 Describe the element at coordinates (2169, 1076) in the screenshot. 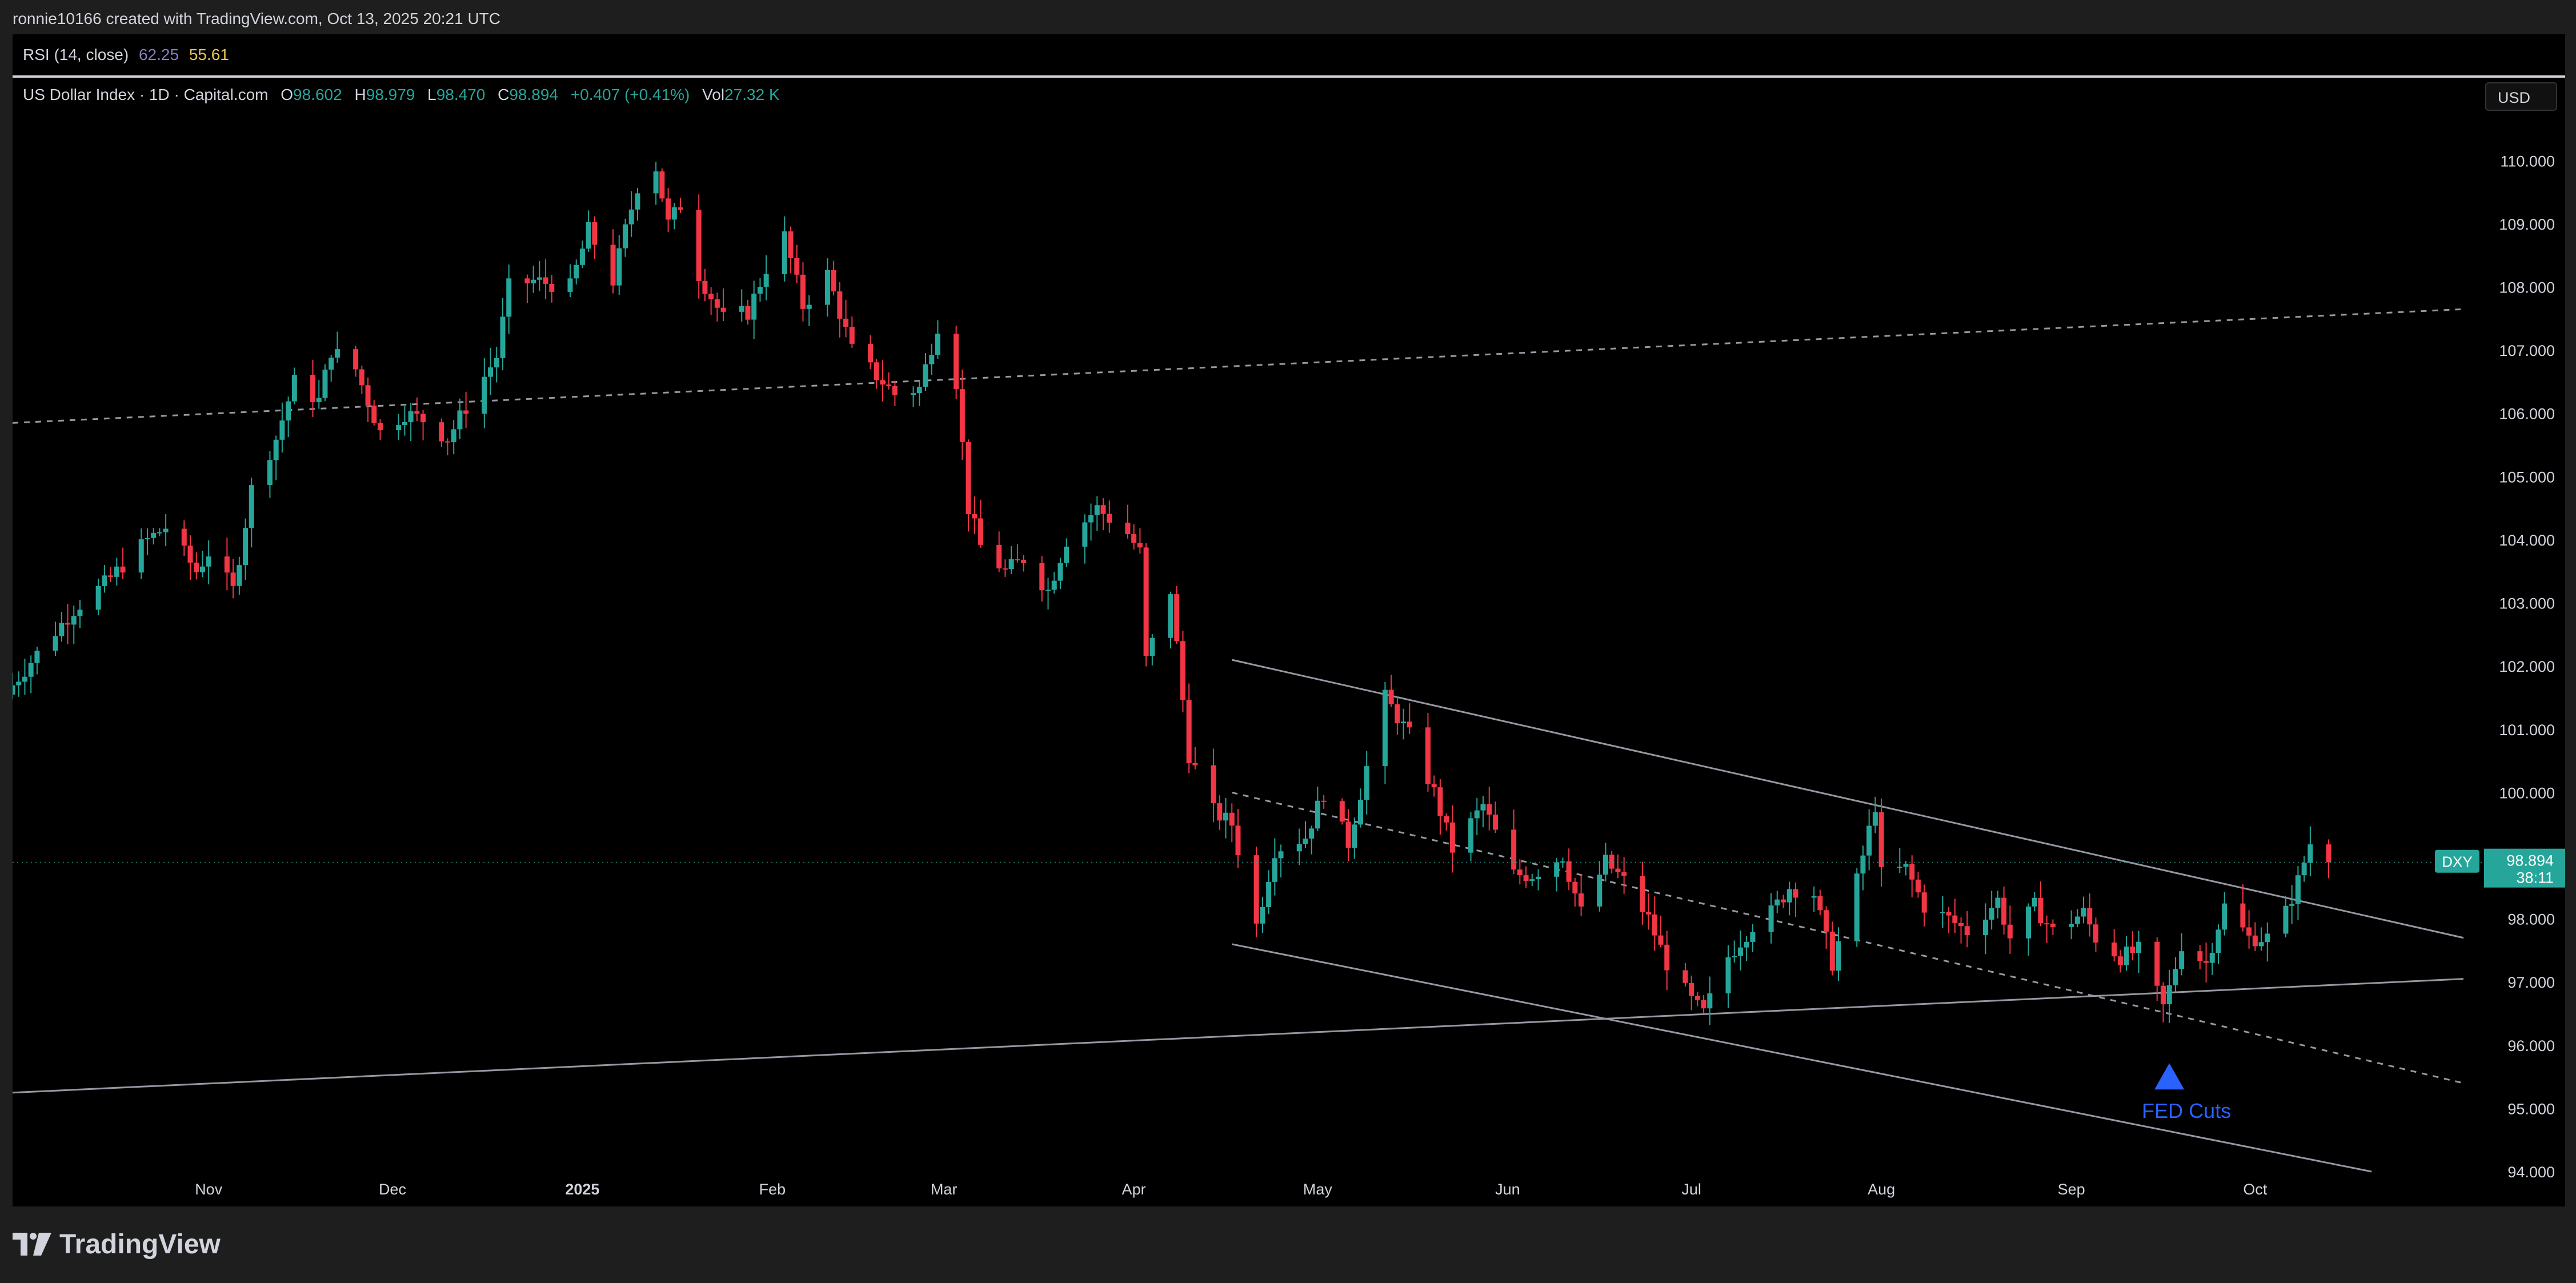

I see `fed-cuts-arrow-icon` at that location.